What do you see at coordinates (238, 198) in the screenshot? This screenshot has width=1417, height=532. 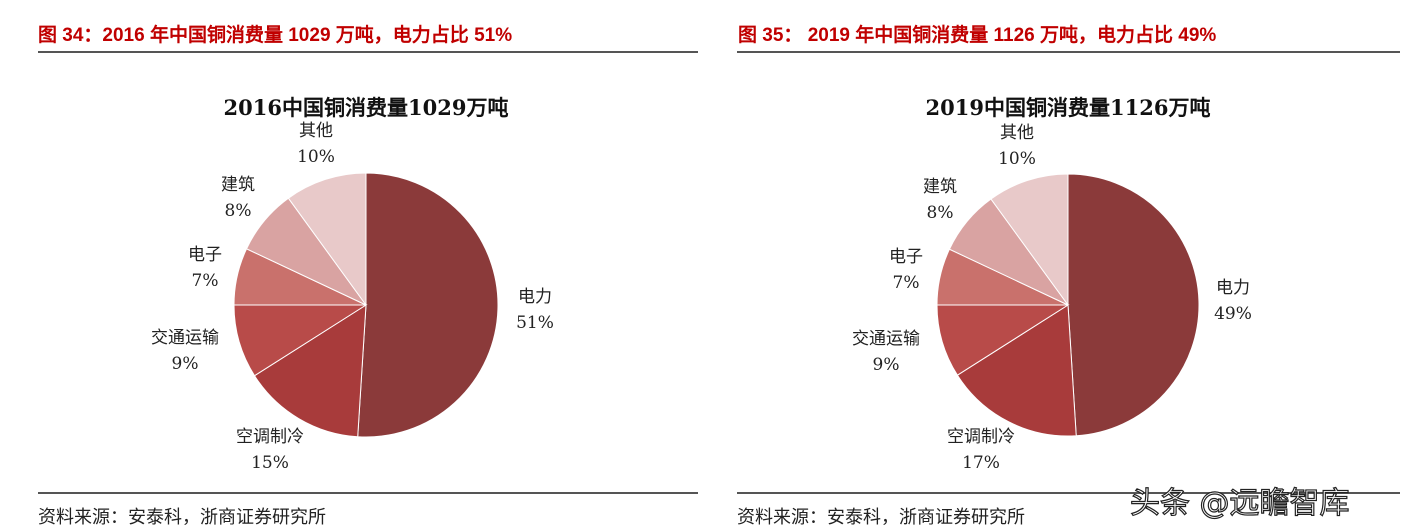 I see `label-construction-2016: 建筑 8%` at bounding box center [238, 198].